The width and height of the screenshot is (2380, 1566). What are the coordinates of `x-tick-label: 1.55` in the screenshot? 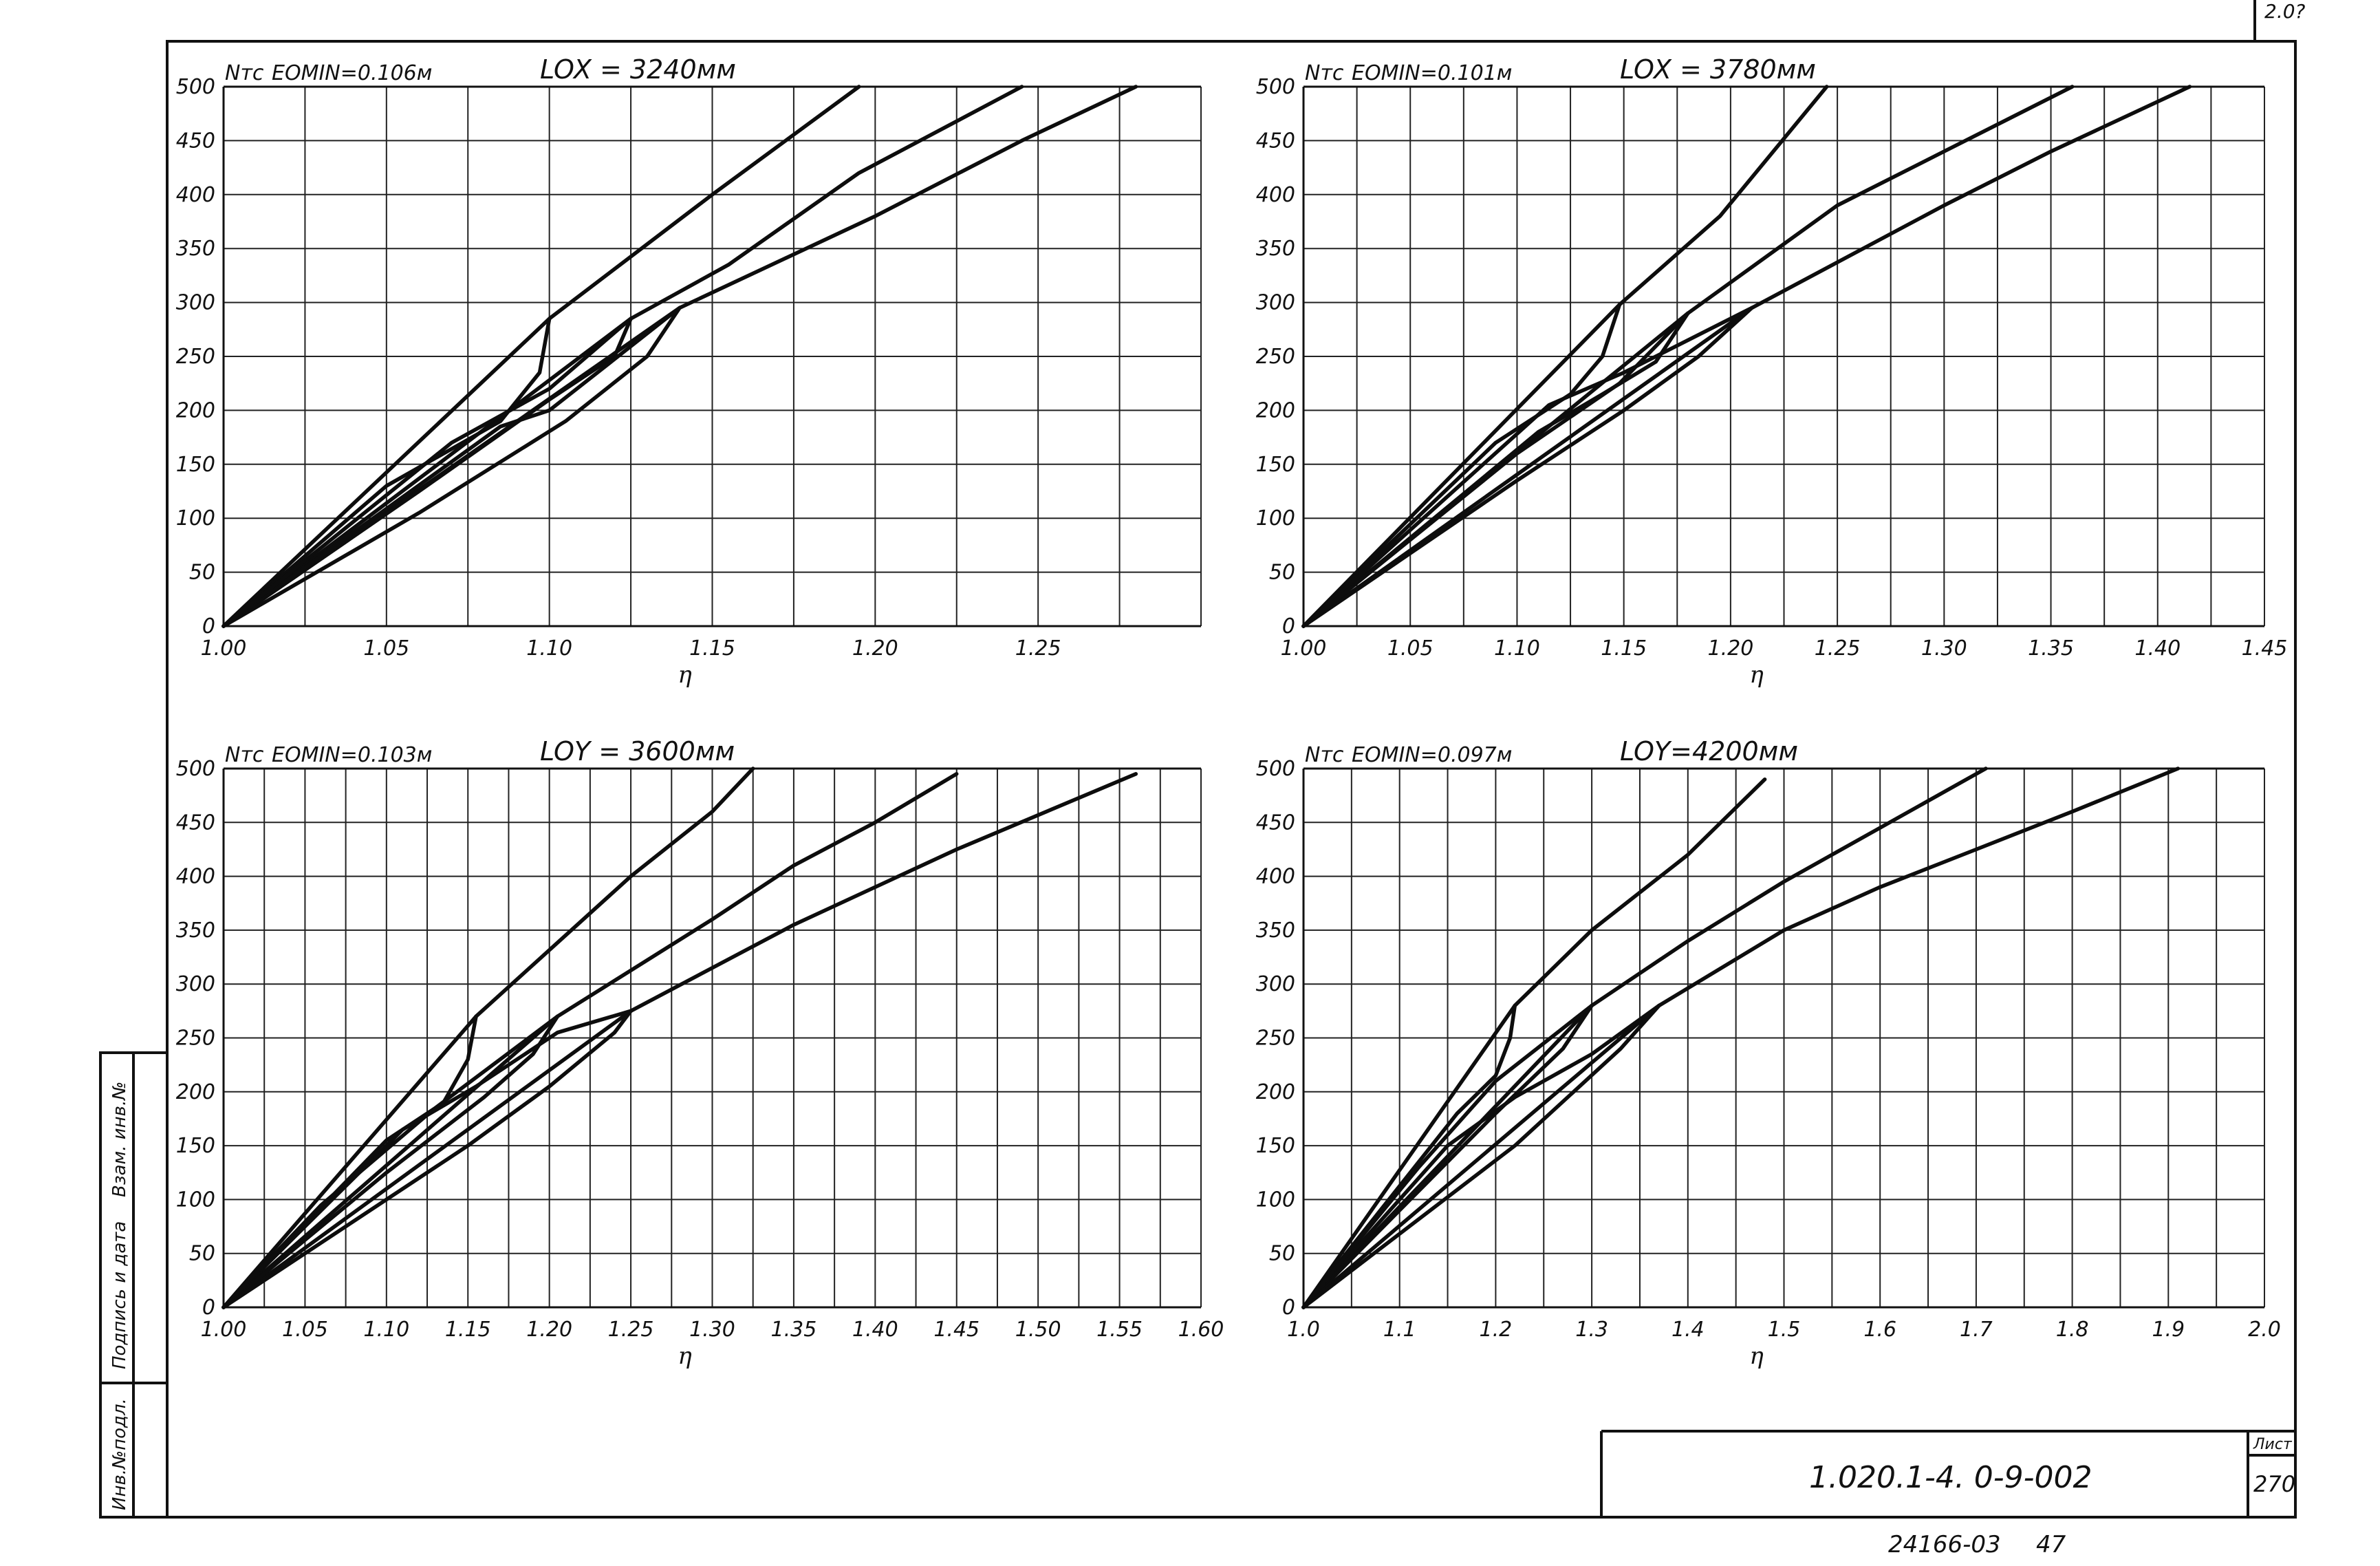 It's located at (1119, 1330).